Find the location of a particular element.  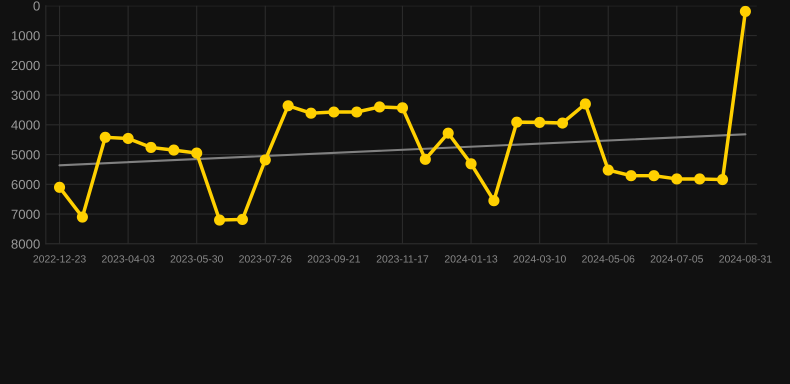

x-tick-label: 2024-07-05 is located at coordinates (677, 259).